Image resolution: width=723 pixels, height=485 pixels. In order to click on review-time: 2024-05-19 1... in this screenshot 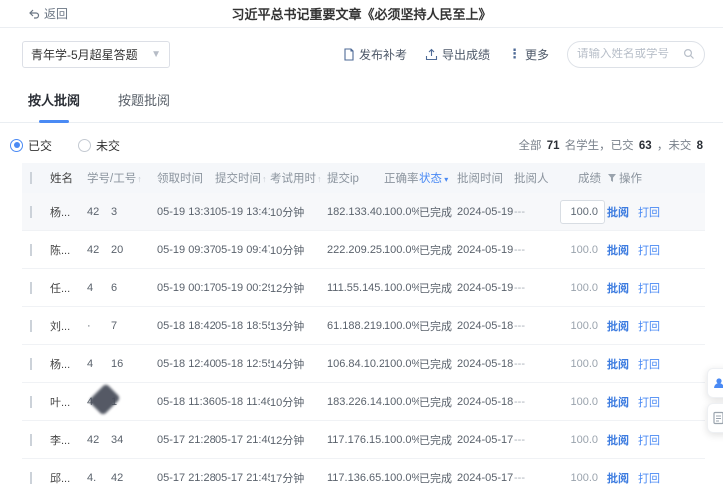, I will do `click(485, 211)`.